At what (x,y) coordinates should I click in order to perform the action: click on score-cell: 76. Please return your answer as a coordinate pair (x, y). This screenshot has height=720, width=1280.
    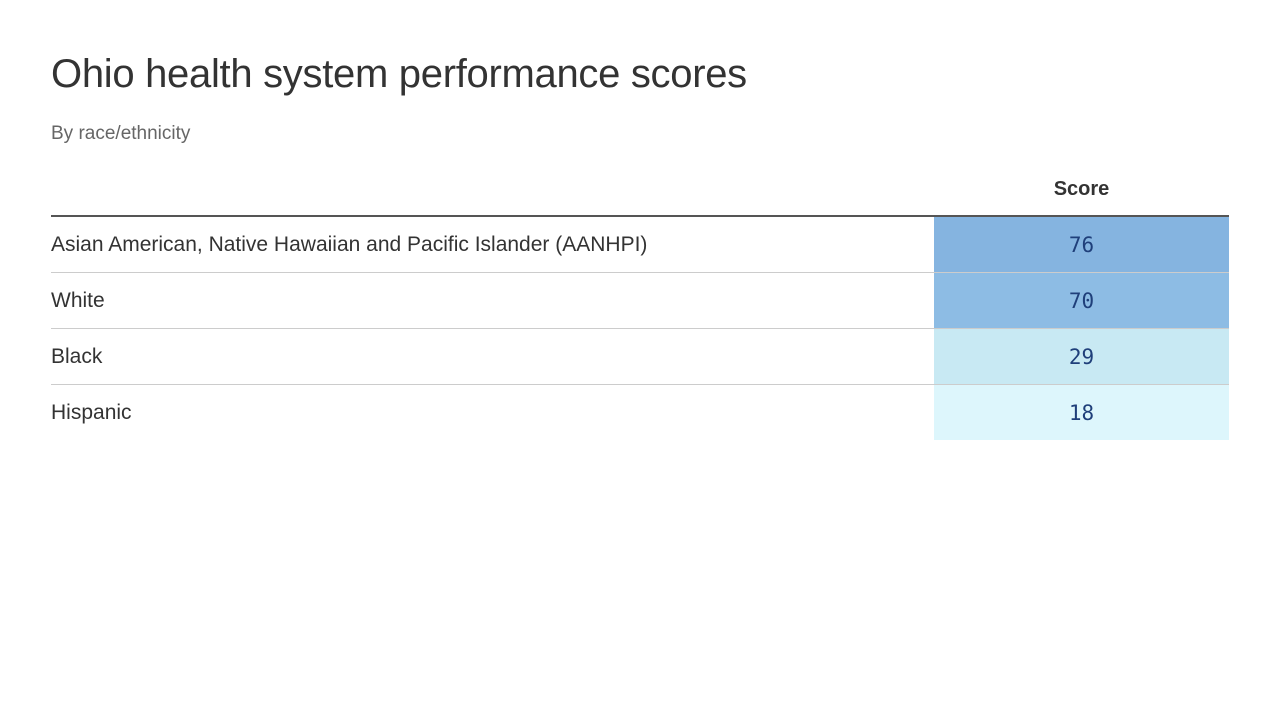
    Looking at the image, I should click on (1081, 244).